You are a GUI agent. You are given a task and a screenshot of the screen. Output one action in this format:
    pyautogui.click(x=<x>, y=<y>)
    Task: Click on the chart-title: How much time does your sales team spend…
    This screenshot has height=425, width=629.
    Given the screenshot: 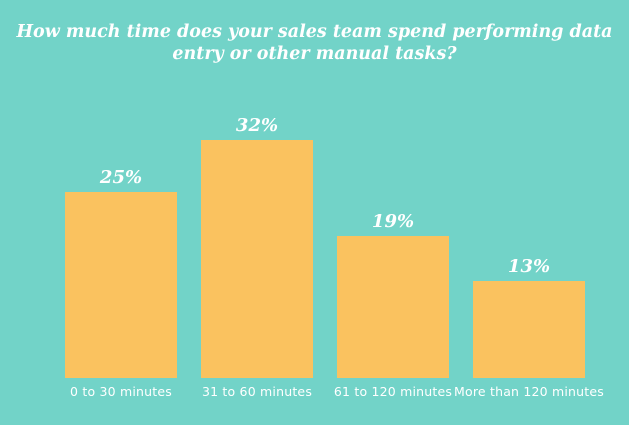 What is the action you would take?
    pyautogui.click(x=314, y=43)
    